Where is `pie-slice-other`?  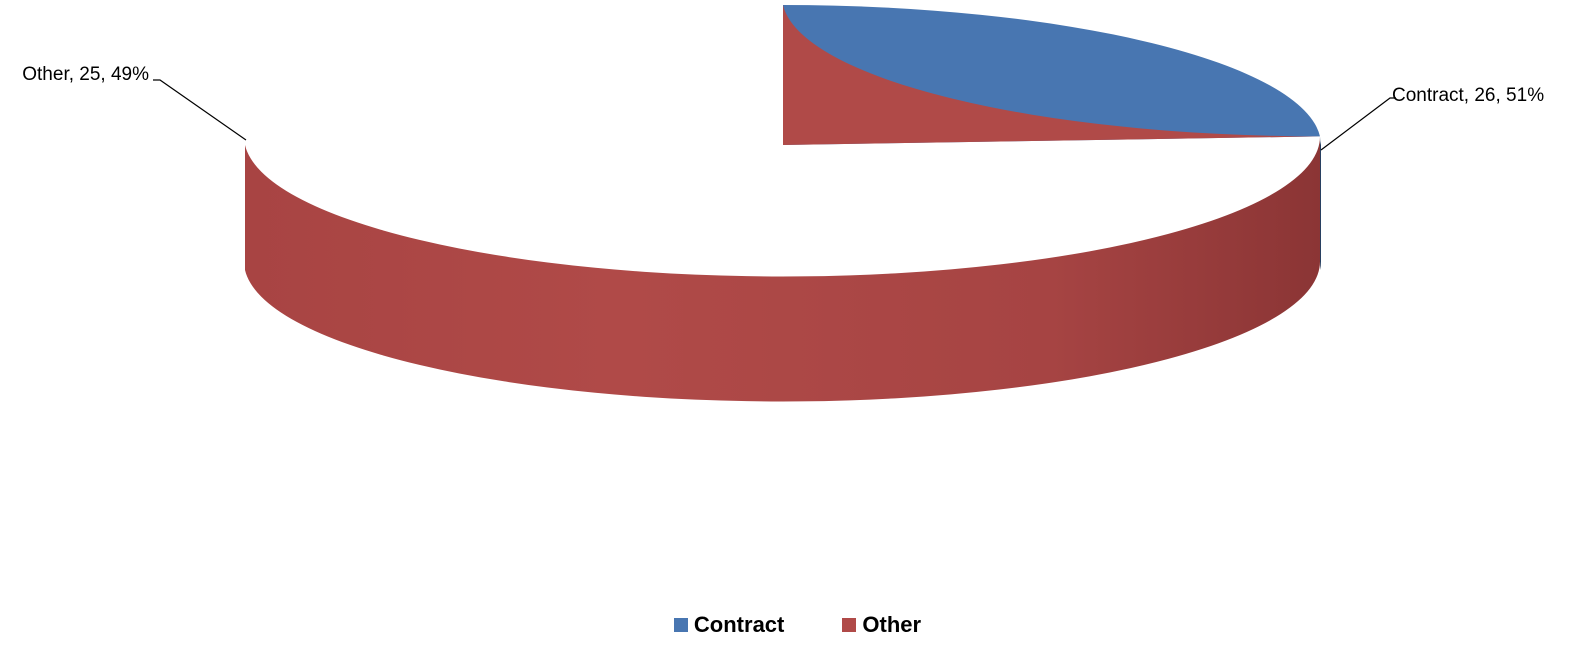 pie-slice-other is located at coordinates (1051, 75).